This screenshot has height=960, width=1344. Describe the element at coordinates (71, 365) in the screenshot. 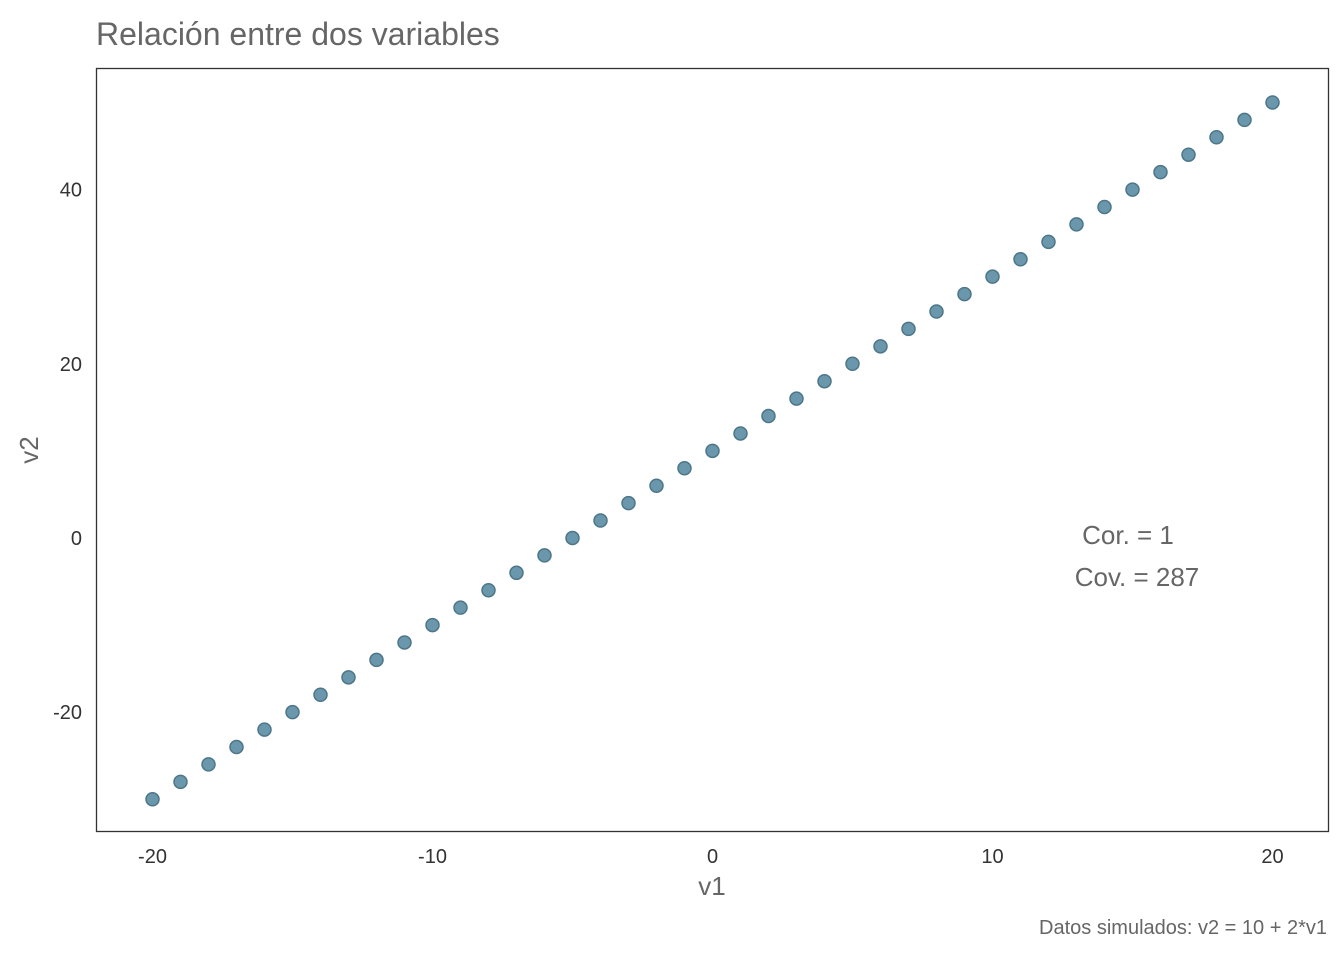

I see `y-tick-label: 20` at that location.